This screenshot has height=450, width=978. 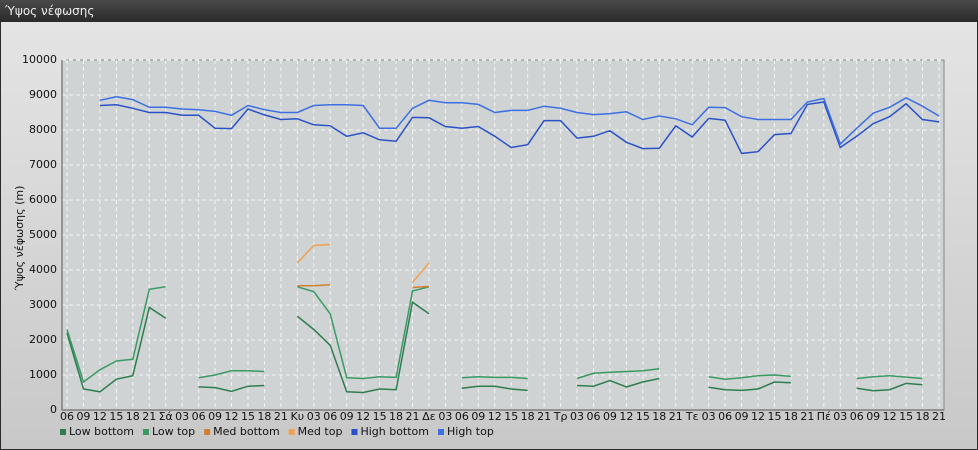 I want to click on y-tick-label: 10000, so click(x=39, y=59).